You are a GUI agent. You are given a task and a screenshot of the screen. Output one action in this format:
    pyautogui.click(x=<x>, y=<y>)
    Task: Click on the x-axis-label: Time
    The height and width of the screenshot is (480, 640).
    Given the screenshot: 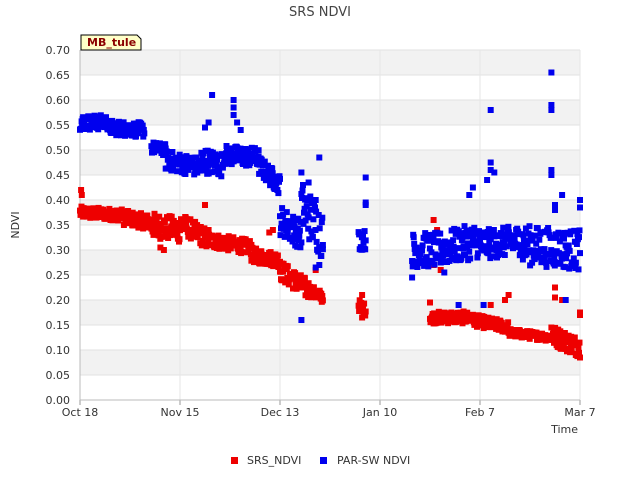 What is the action you would take?
    pyautogui.click(x=564, y=429)
    